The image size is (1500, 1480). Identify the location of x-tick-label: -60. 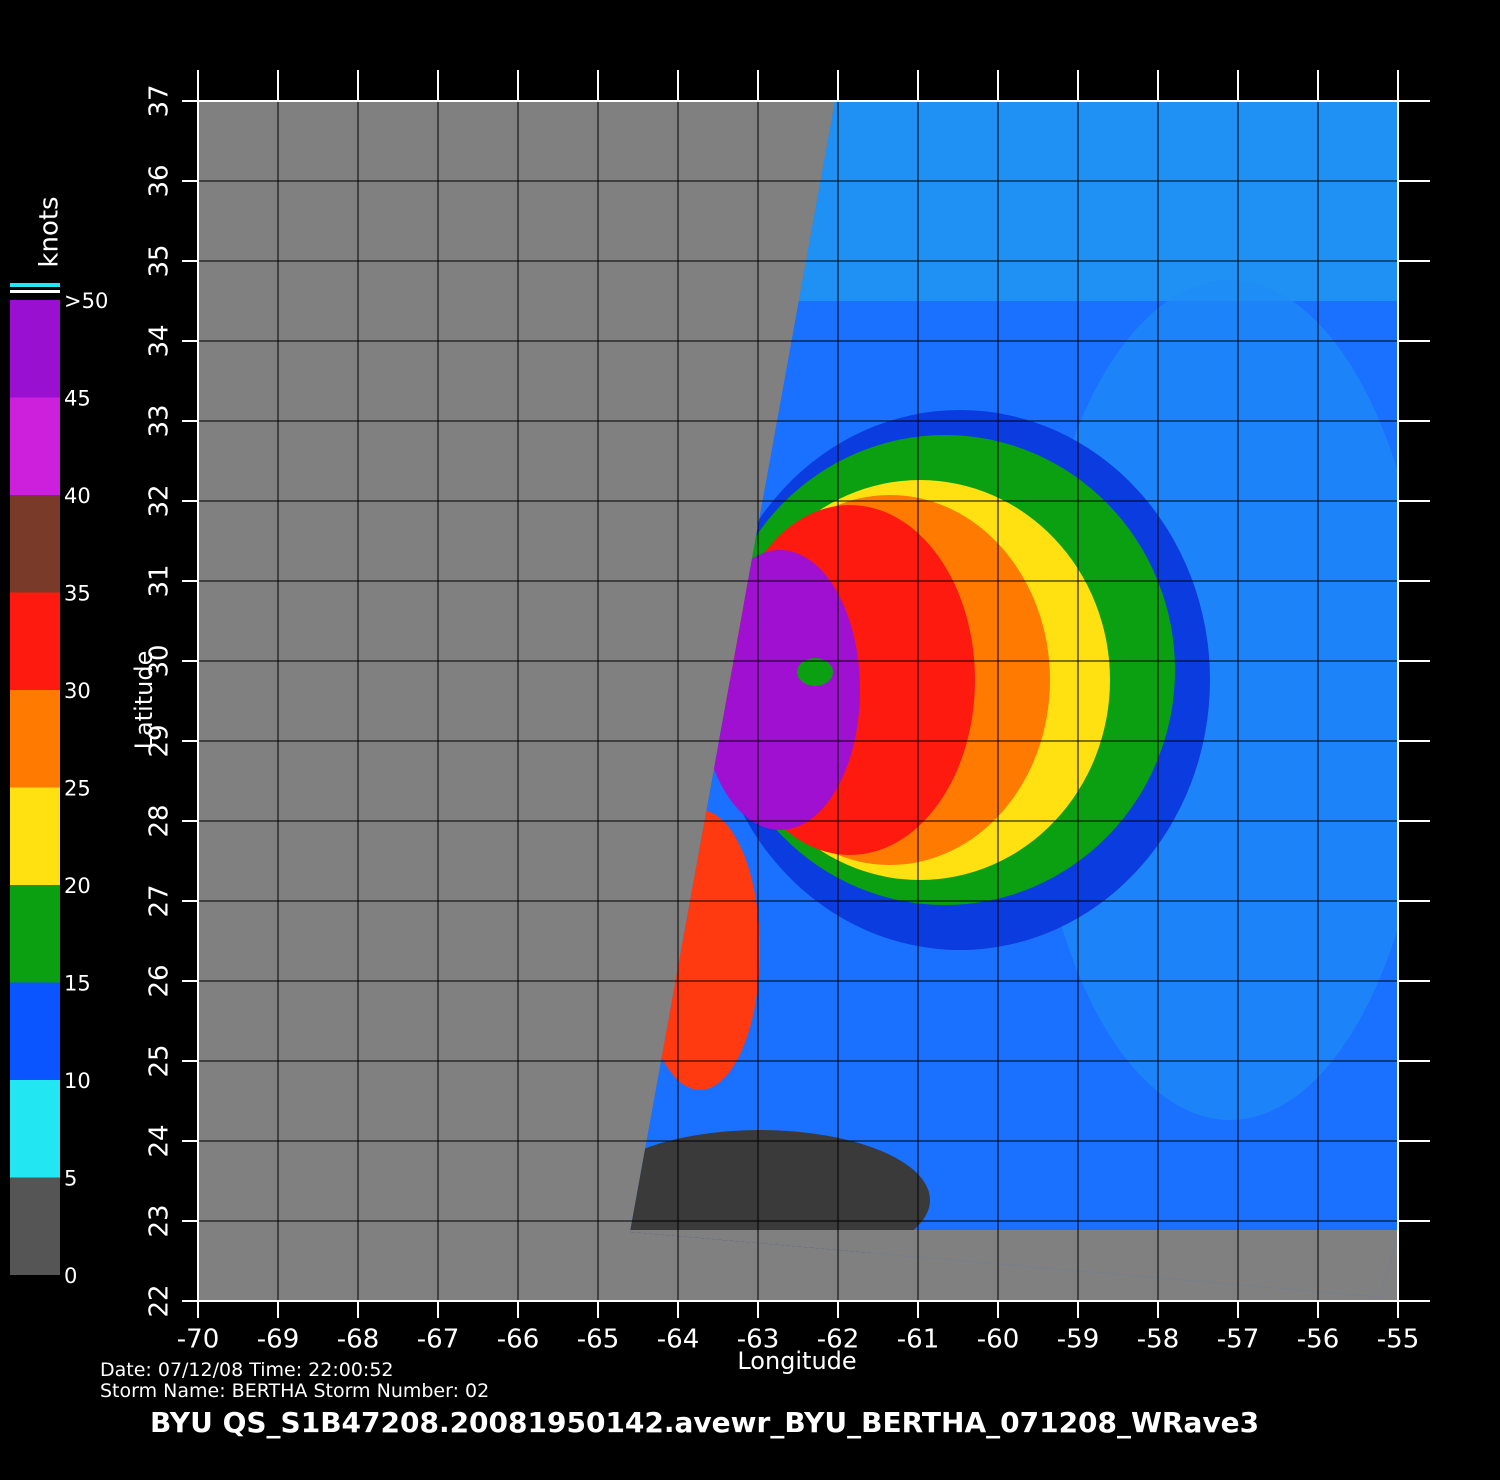
(998, 1340).